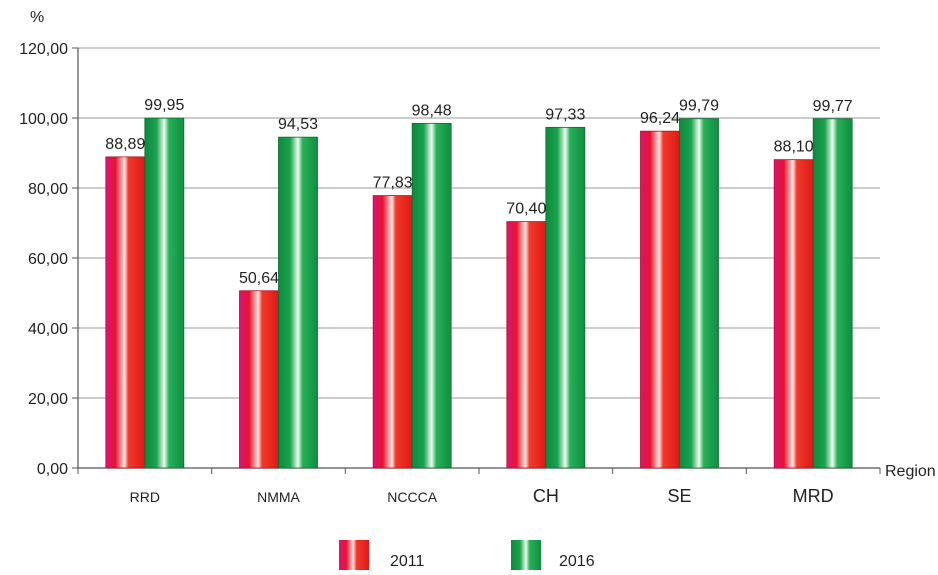 This screenshot has width=938, height=575. What do you see at coordinates (699, 293) in the screenshot?
I see `bar-2016-se` at bounding box center [699, 293].